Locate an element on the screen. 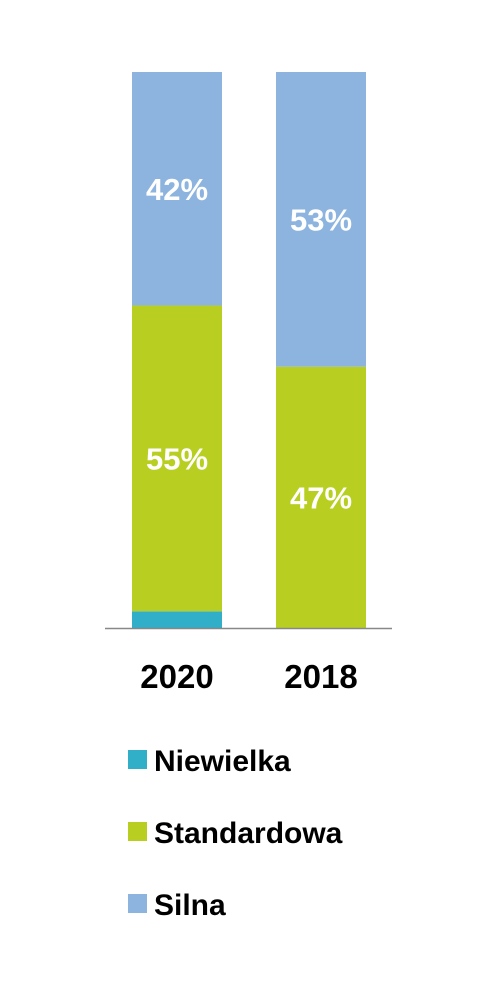 This screenshot has height=1005, width=500. bar-niewielka-2020 is located at coordinates (177, 619).